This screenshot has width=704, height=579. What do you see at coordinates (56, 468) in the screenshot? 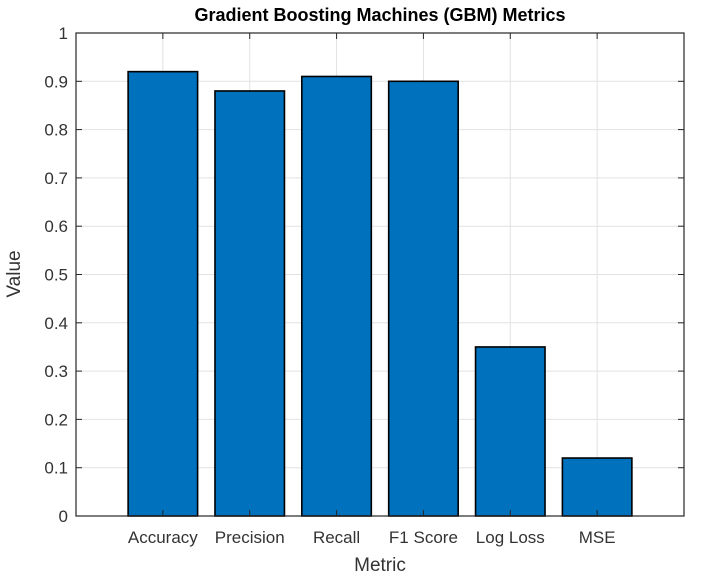
I see `y-tick-label: 0.1` at bounding box center [56, 468].